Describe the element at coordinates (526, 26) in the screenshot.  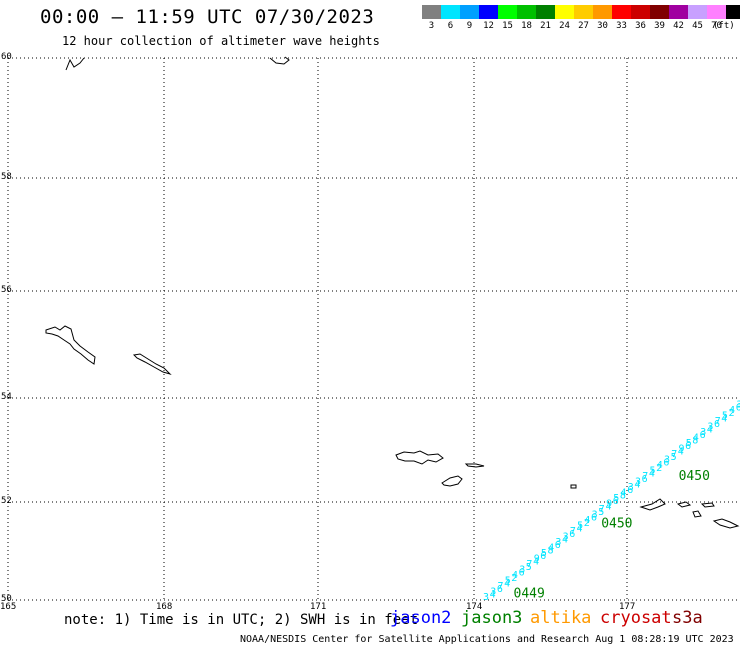
I see `scale-label: 18` at that location.